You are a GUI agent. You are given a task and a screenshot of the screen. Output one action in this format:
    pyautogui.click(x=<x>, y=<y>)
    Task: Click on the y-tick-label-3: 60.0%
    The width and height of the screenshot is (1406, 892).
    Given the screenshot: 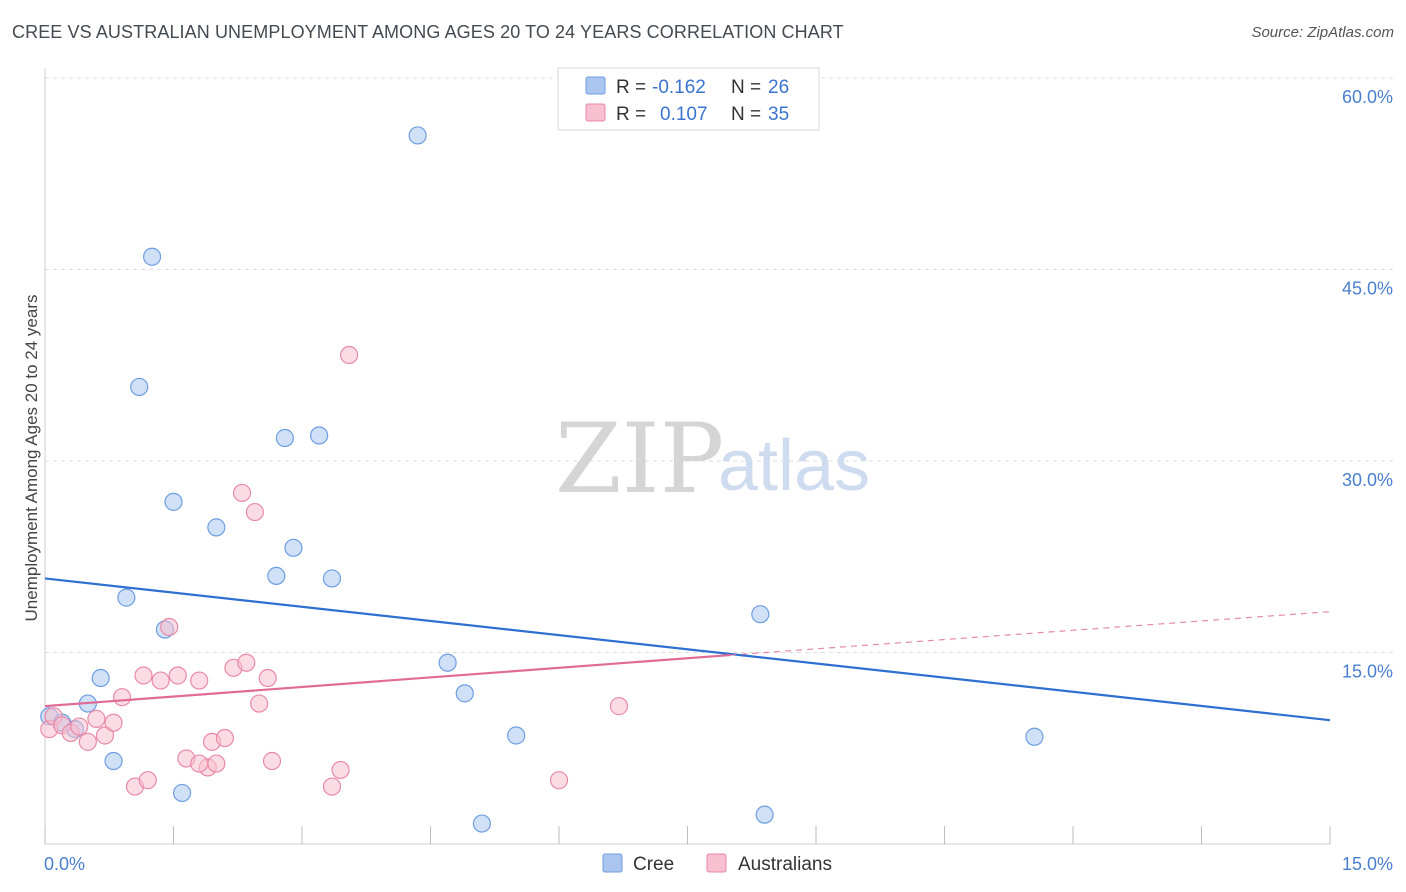 What is the action you would take?
    pyautogui.click(x=1367, y=97)
    